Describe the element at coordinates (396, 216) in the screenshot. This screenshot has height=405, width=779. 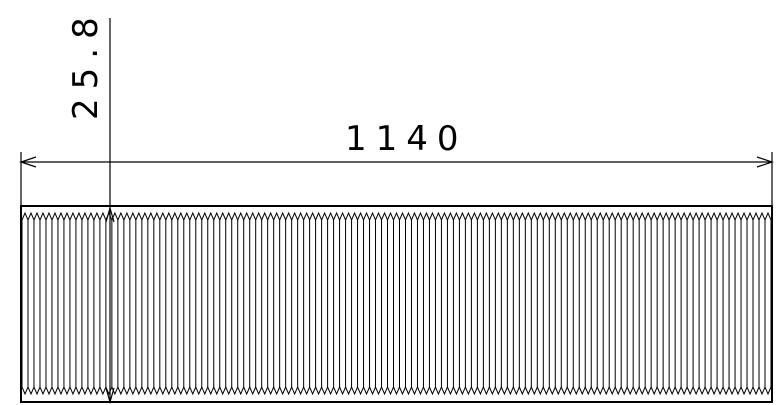
I see `thread-crest-top` at that location.